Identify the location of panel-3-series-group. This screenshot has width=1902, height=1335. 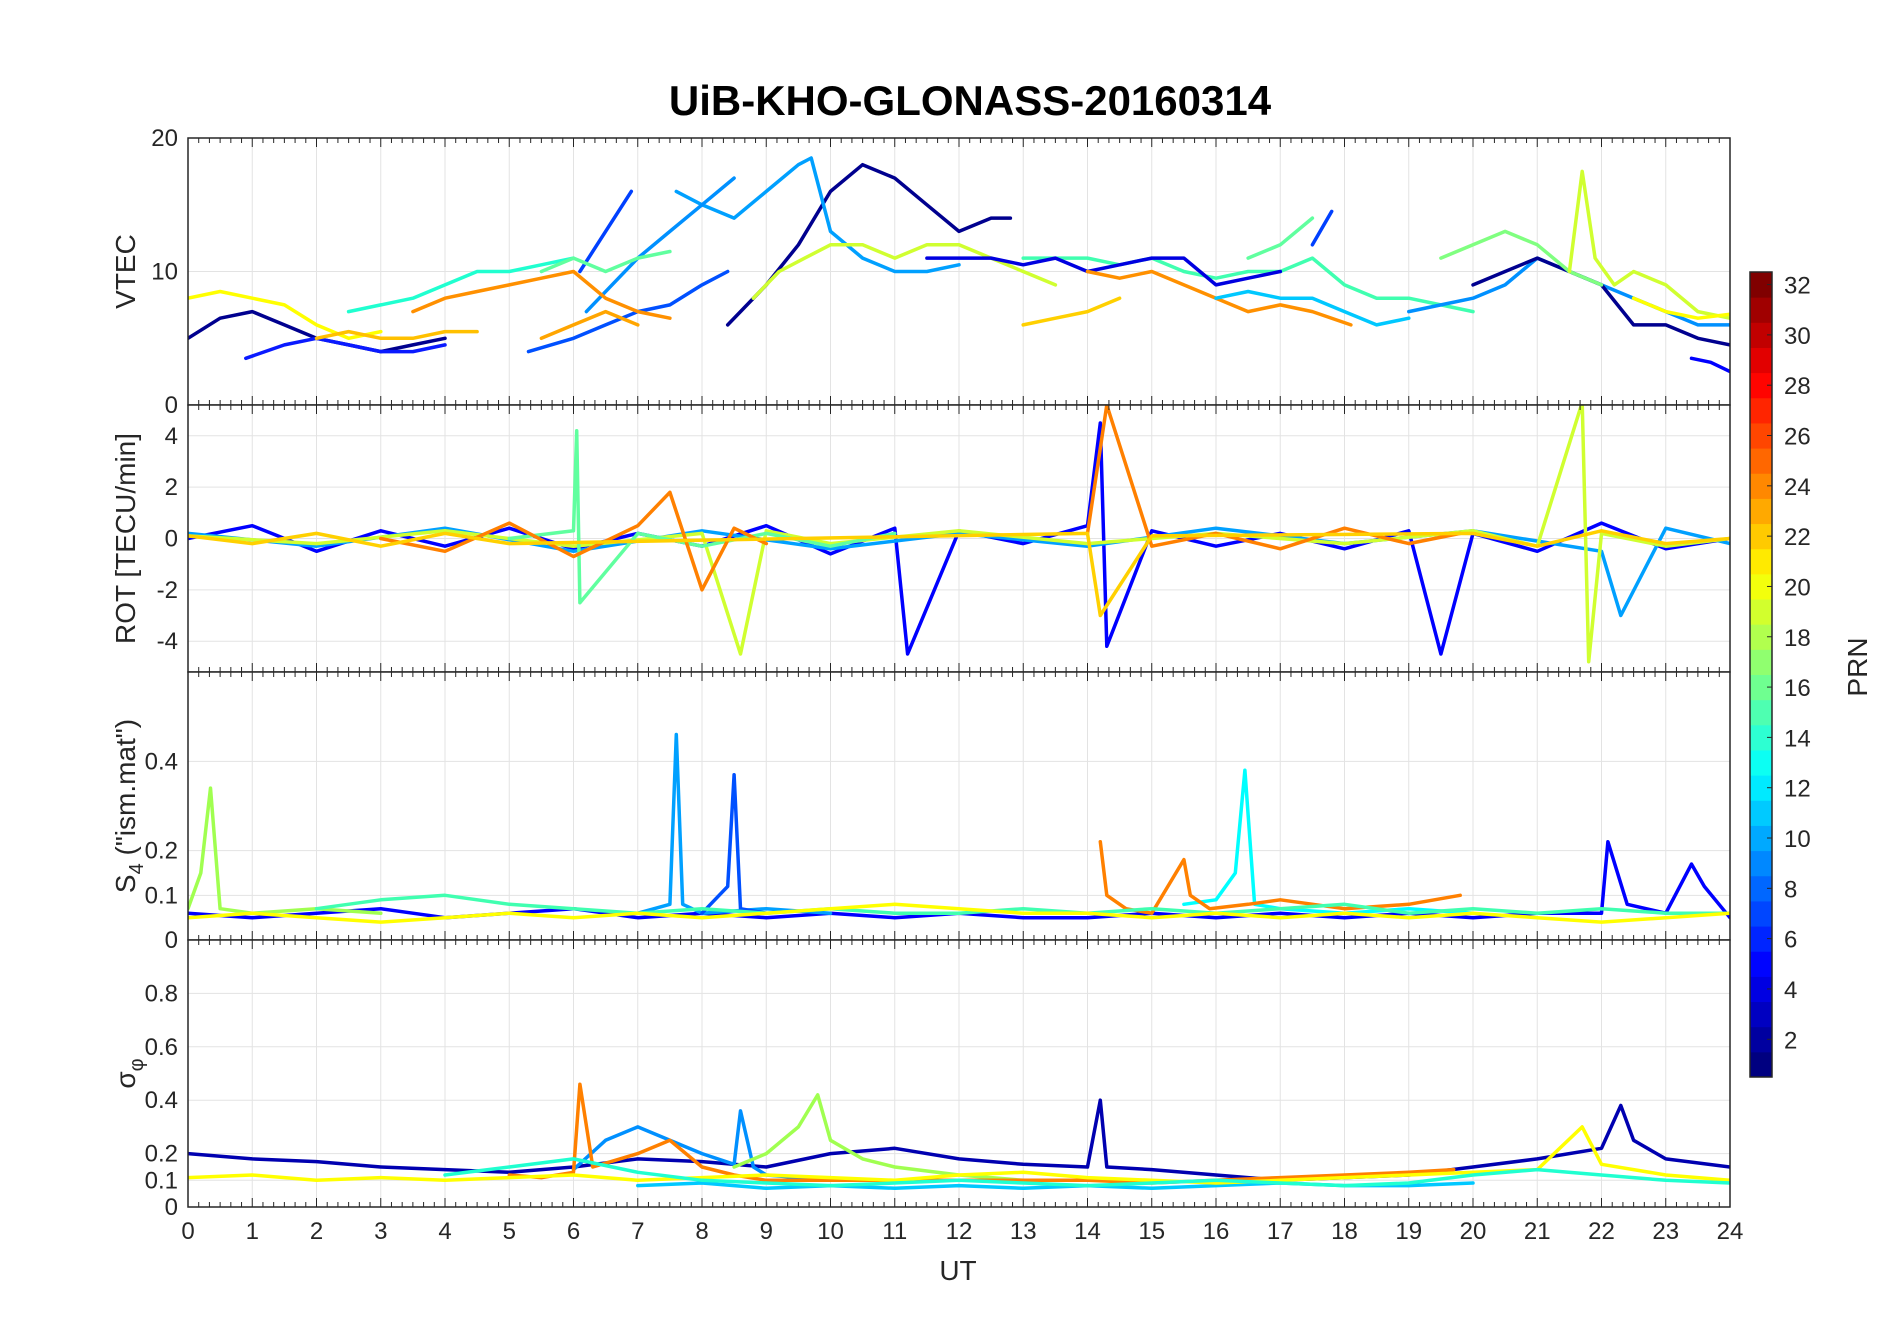
(959, 1136).